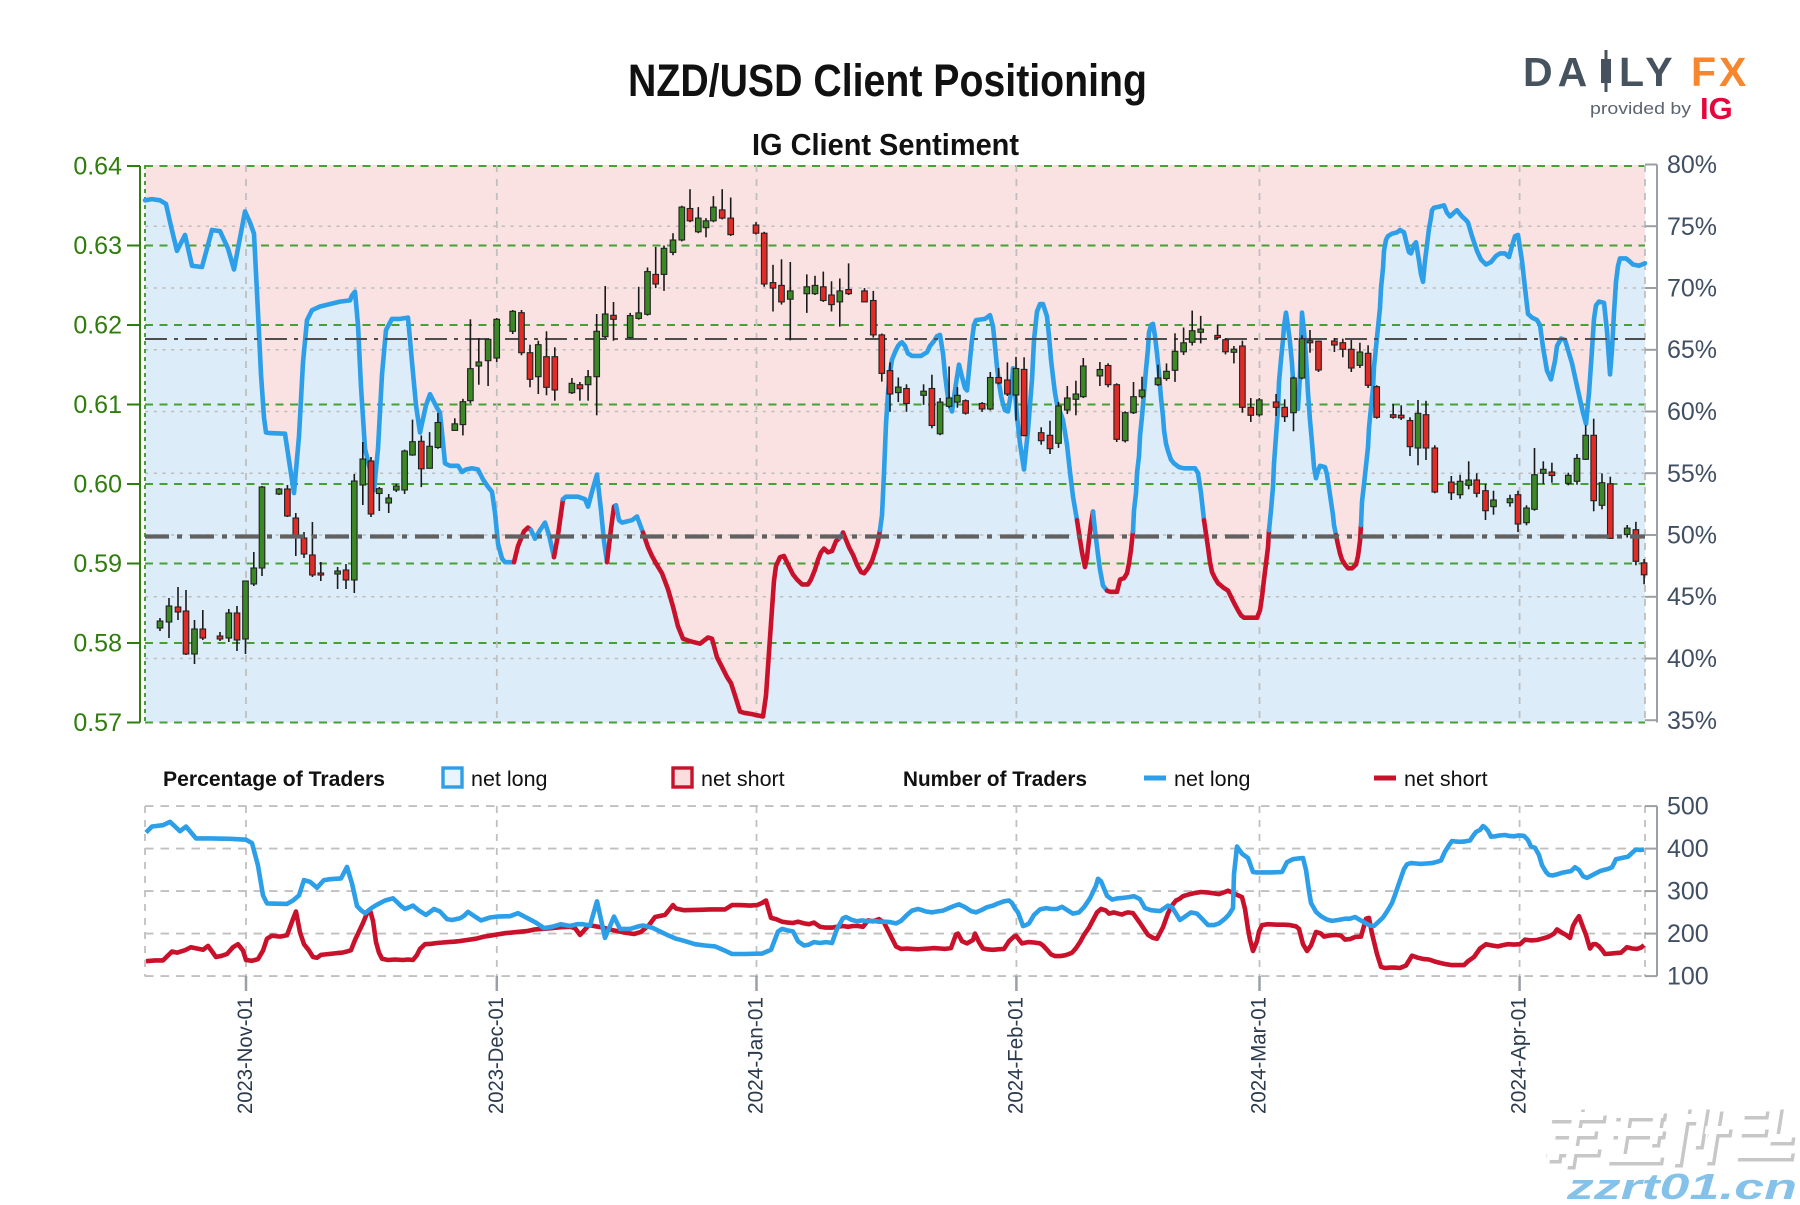 The width and height of the screenshot is (1800, 1205). What do you see at coordinates (995, 779) in the screenshot?
I see `svg-text: Number of Traders` at bounding box center [995, 779].